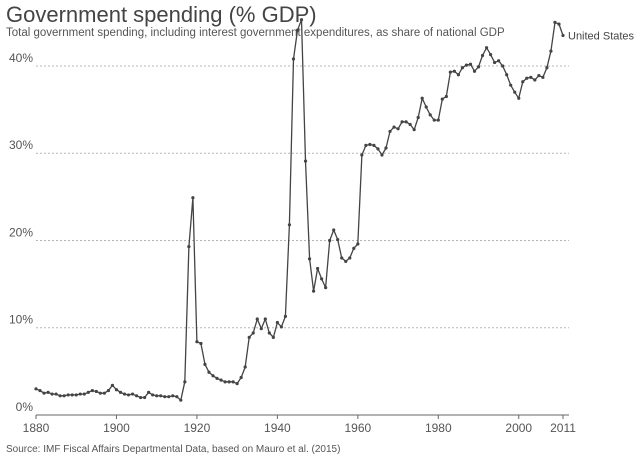  I want to click on y-tick-label: 0%, so click(25, 407).